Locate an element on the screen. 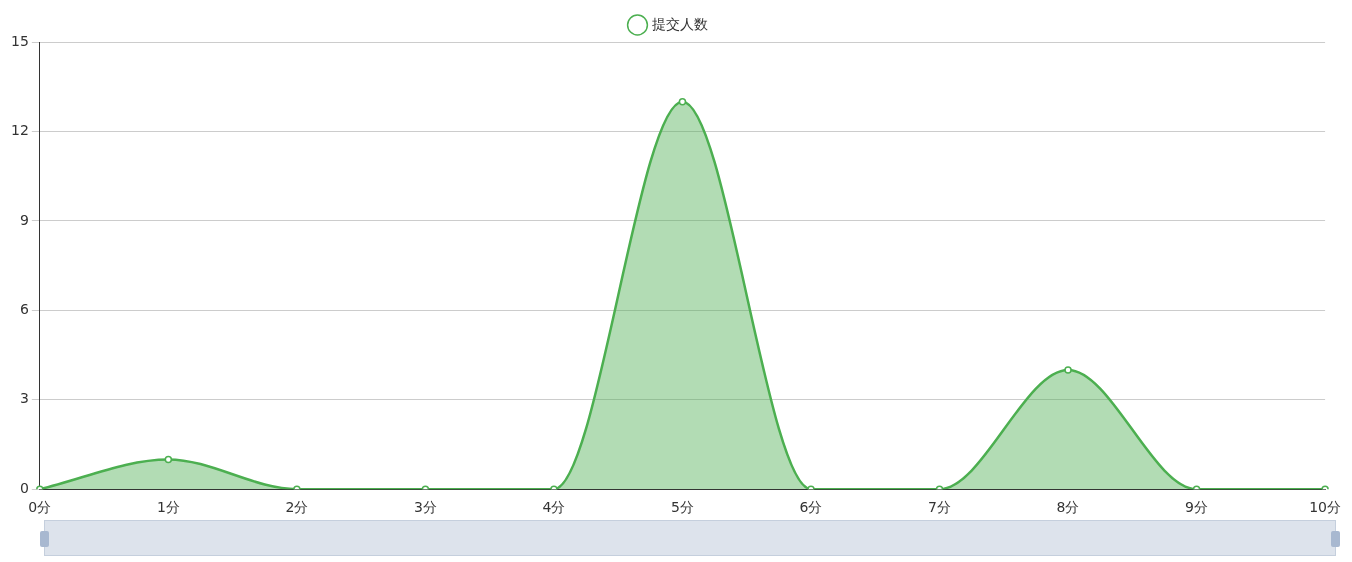  legend-label: 提交人数 is located at coordinates (679, 23).